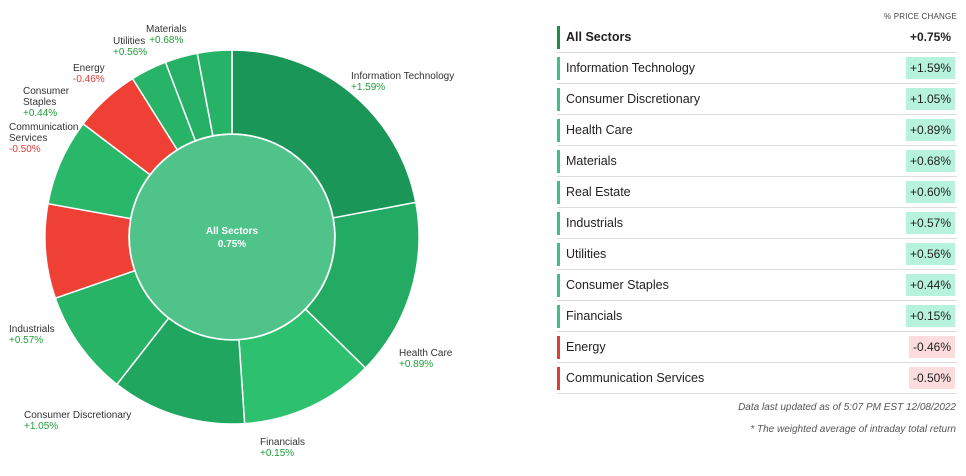 This screenshot has width=966, height=476. Describe the element at coordinates (757, 285) in the screenshot. I see `table-row: Consumer Staples +0.44%` at that location.